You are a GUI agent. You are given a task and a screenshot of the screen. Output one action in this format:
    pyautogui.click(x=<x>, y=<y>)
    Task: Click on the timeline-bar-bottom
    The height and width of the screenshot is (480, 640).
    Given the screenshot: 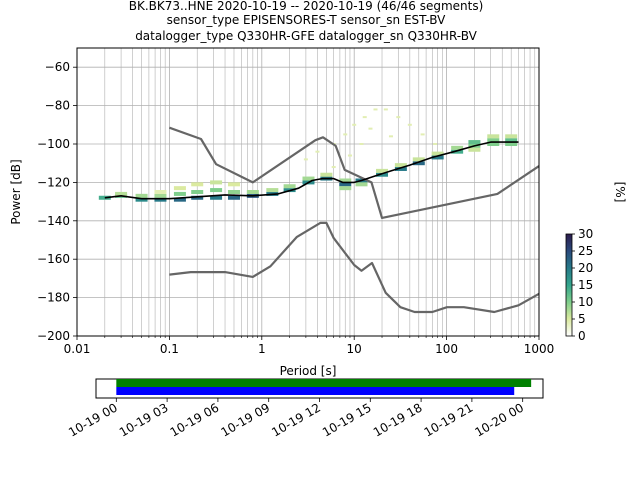 What is the action you would take?
    pyautogui.click(x=315, y=391)
    